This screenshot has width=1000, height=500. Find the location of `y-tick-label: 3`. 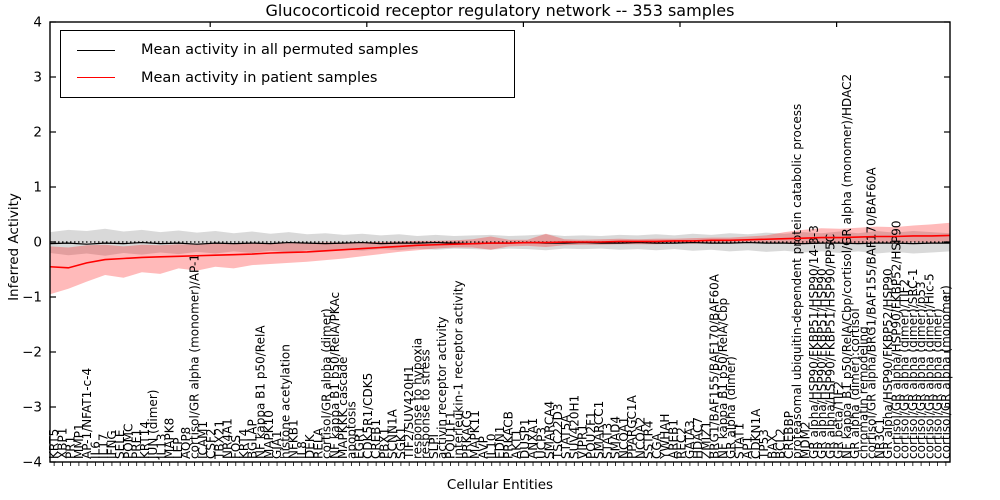

y-tick-label: 3 is located at coordinates (37, 78).